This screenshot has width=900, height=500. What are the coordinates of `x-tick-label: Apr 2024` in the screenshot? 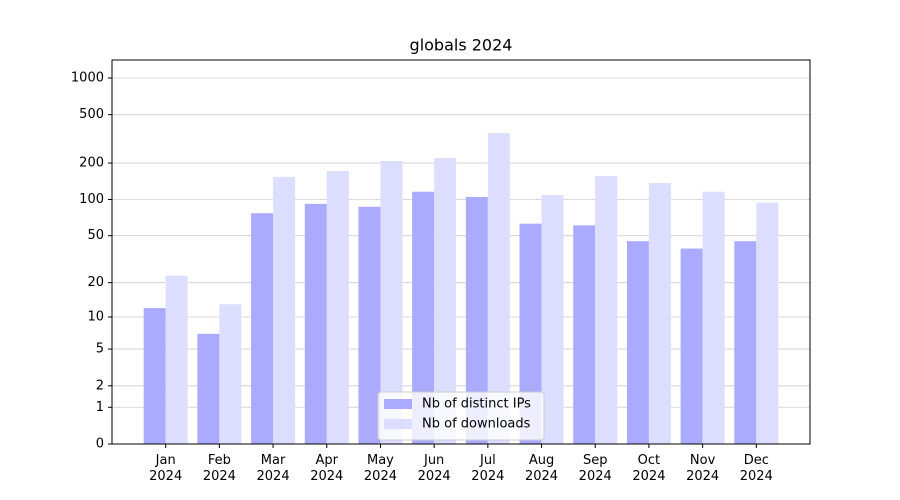 It's located at (327, 468).